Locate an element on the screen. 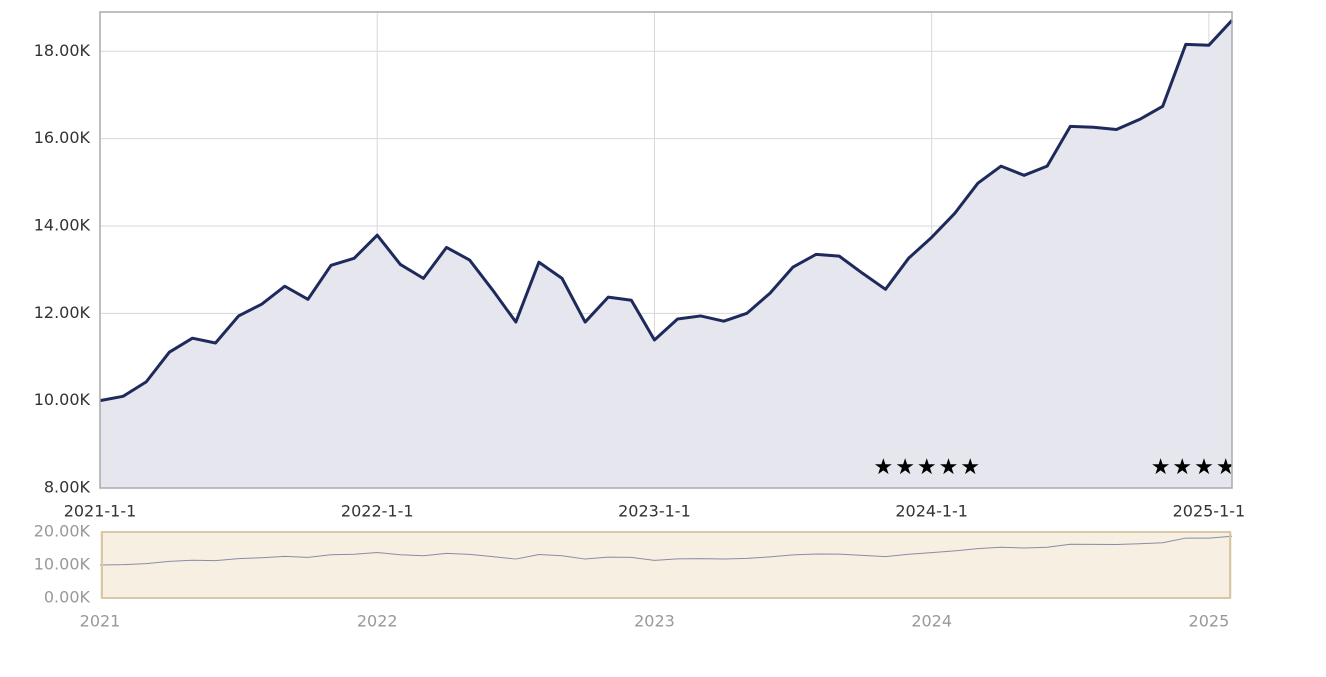  line is located at coordinates (666, 550).